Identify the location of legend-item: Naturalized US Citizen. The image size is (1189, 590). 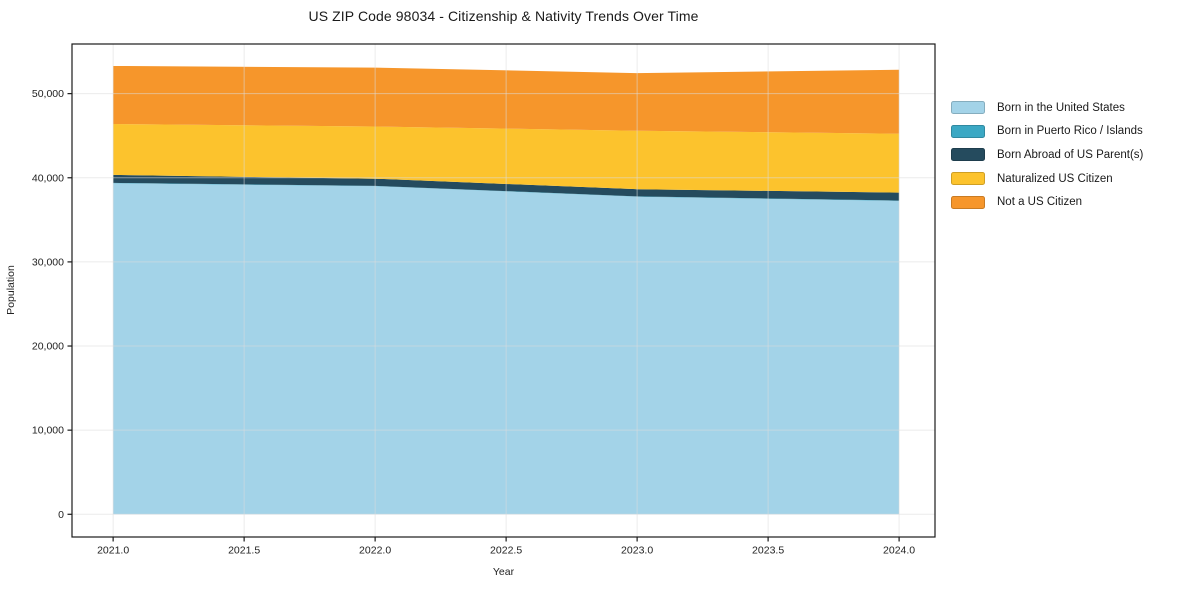
(1047, 179).